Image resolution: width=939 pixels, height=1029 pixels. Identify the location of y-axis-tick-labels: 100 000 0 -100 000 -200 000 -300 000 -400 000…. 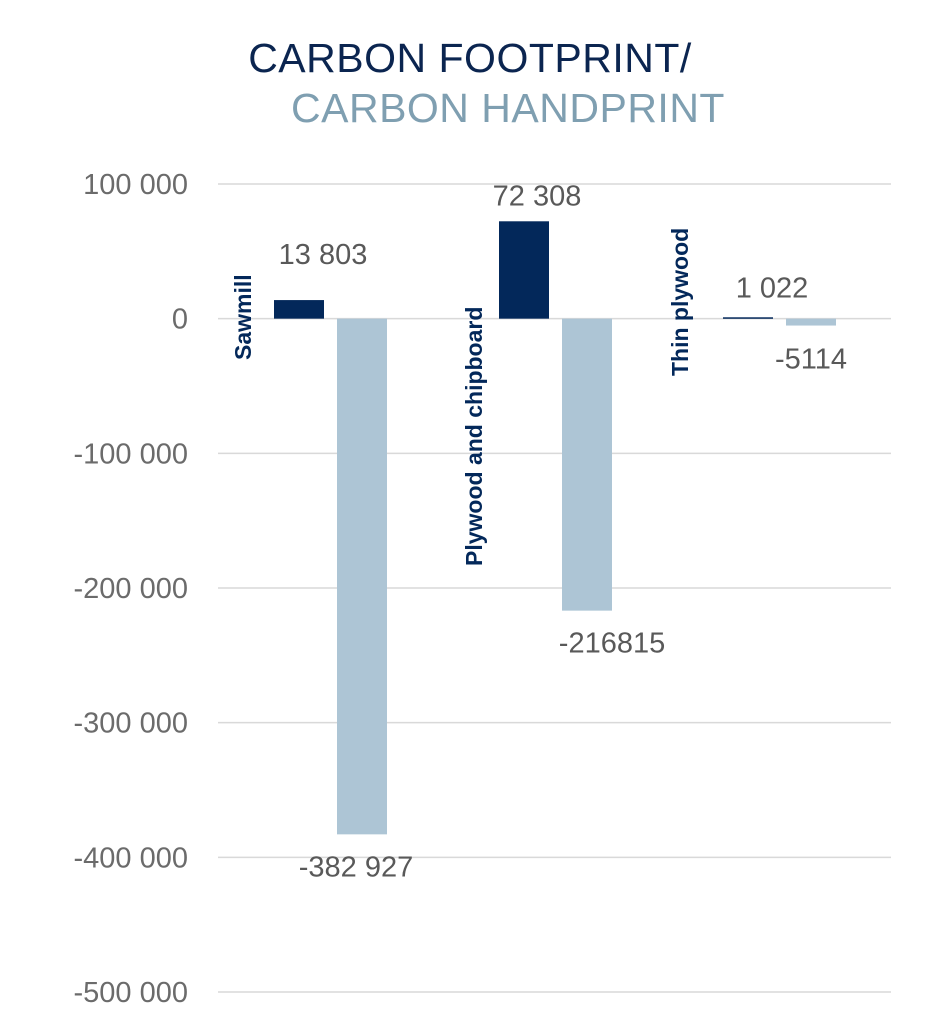
(131, 589).